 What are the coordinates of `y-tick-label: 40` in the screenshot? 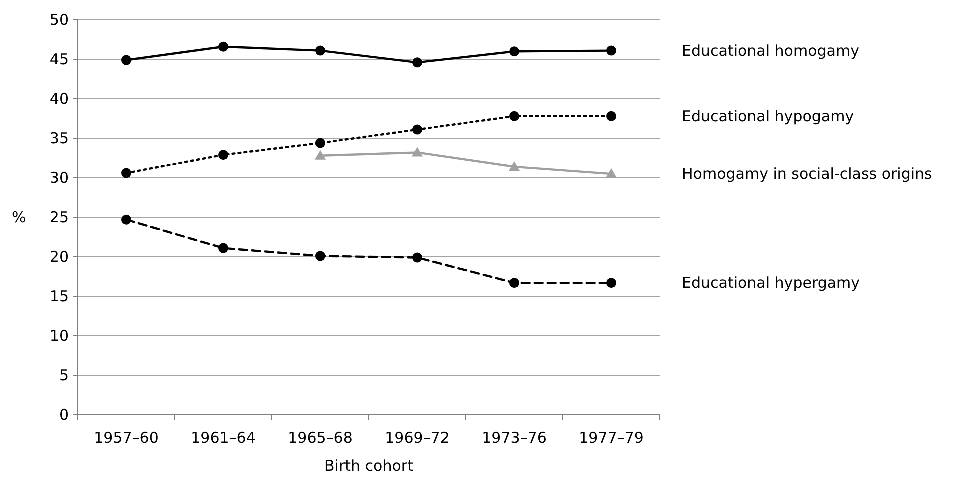 It's located at (59, 99).